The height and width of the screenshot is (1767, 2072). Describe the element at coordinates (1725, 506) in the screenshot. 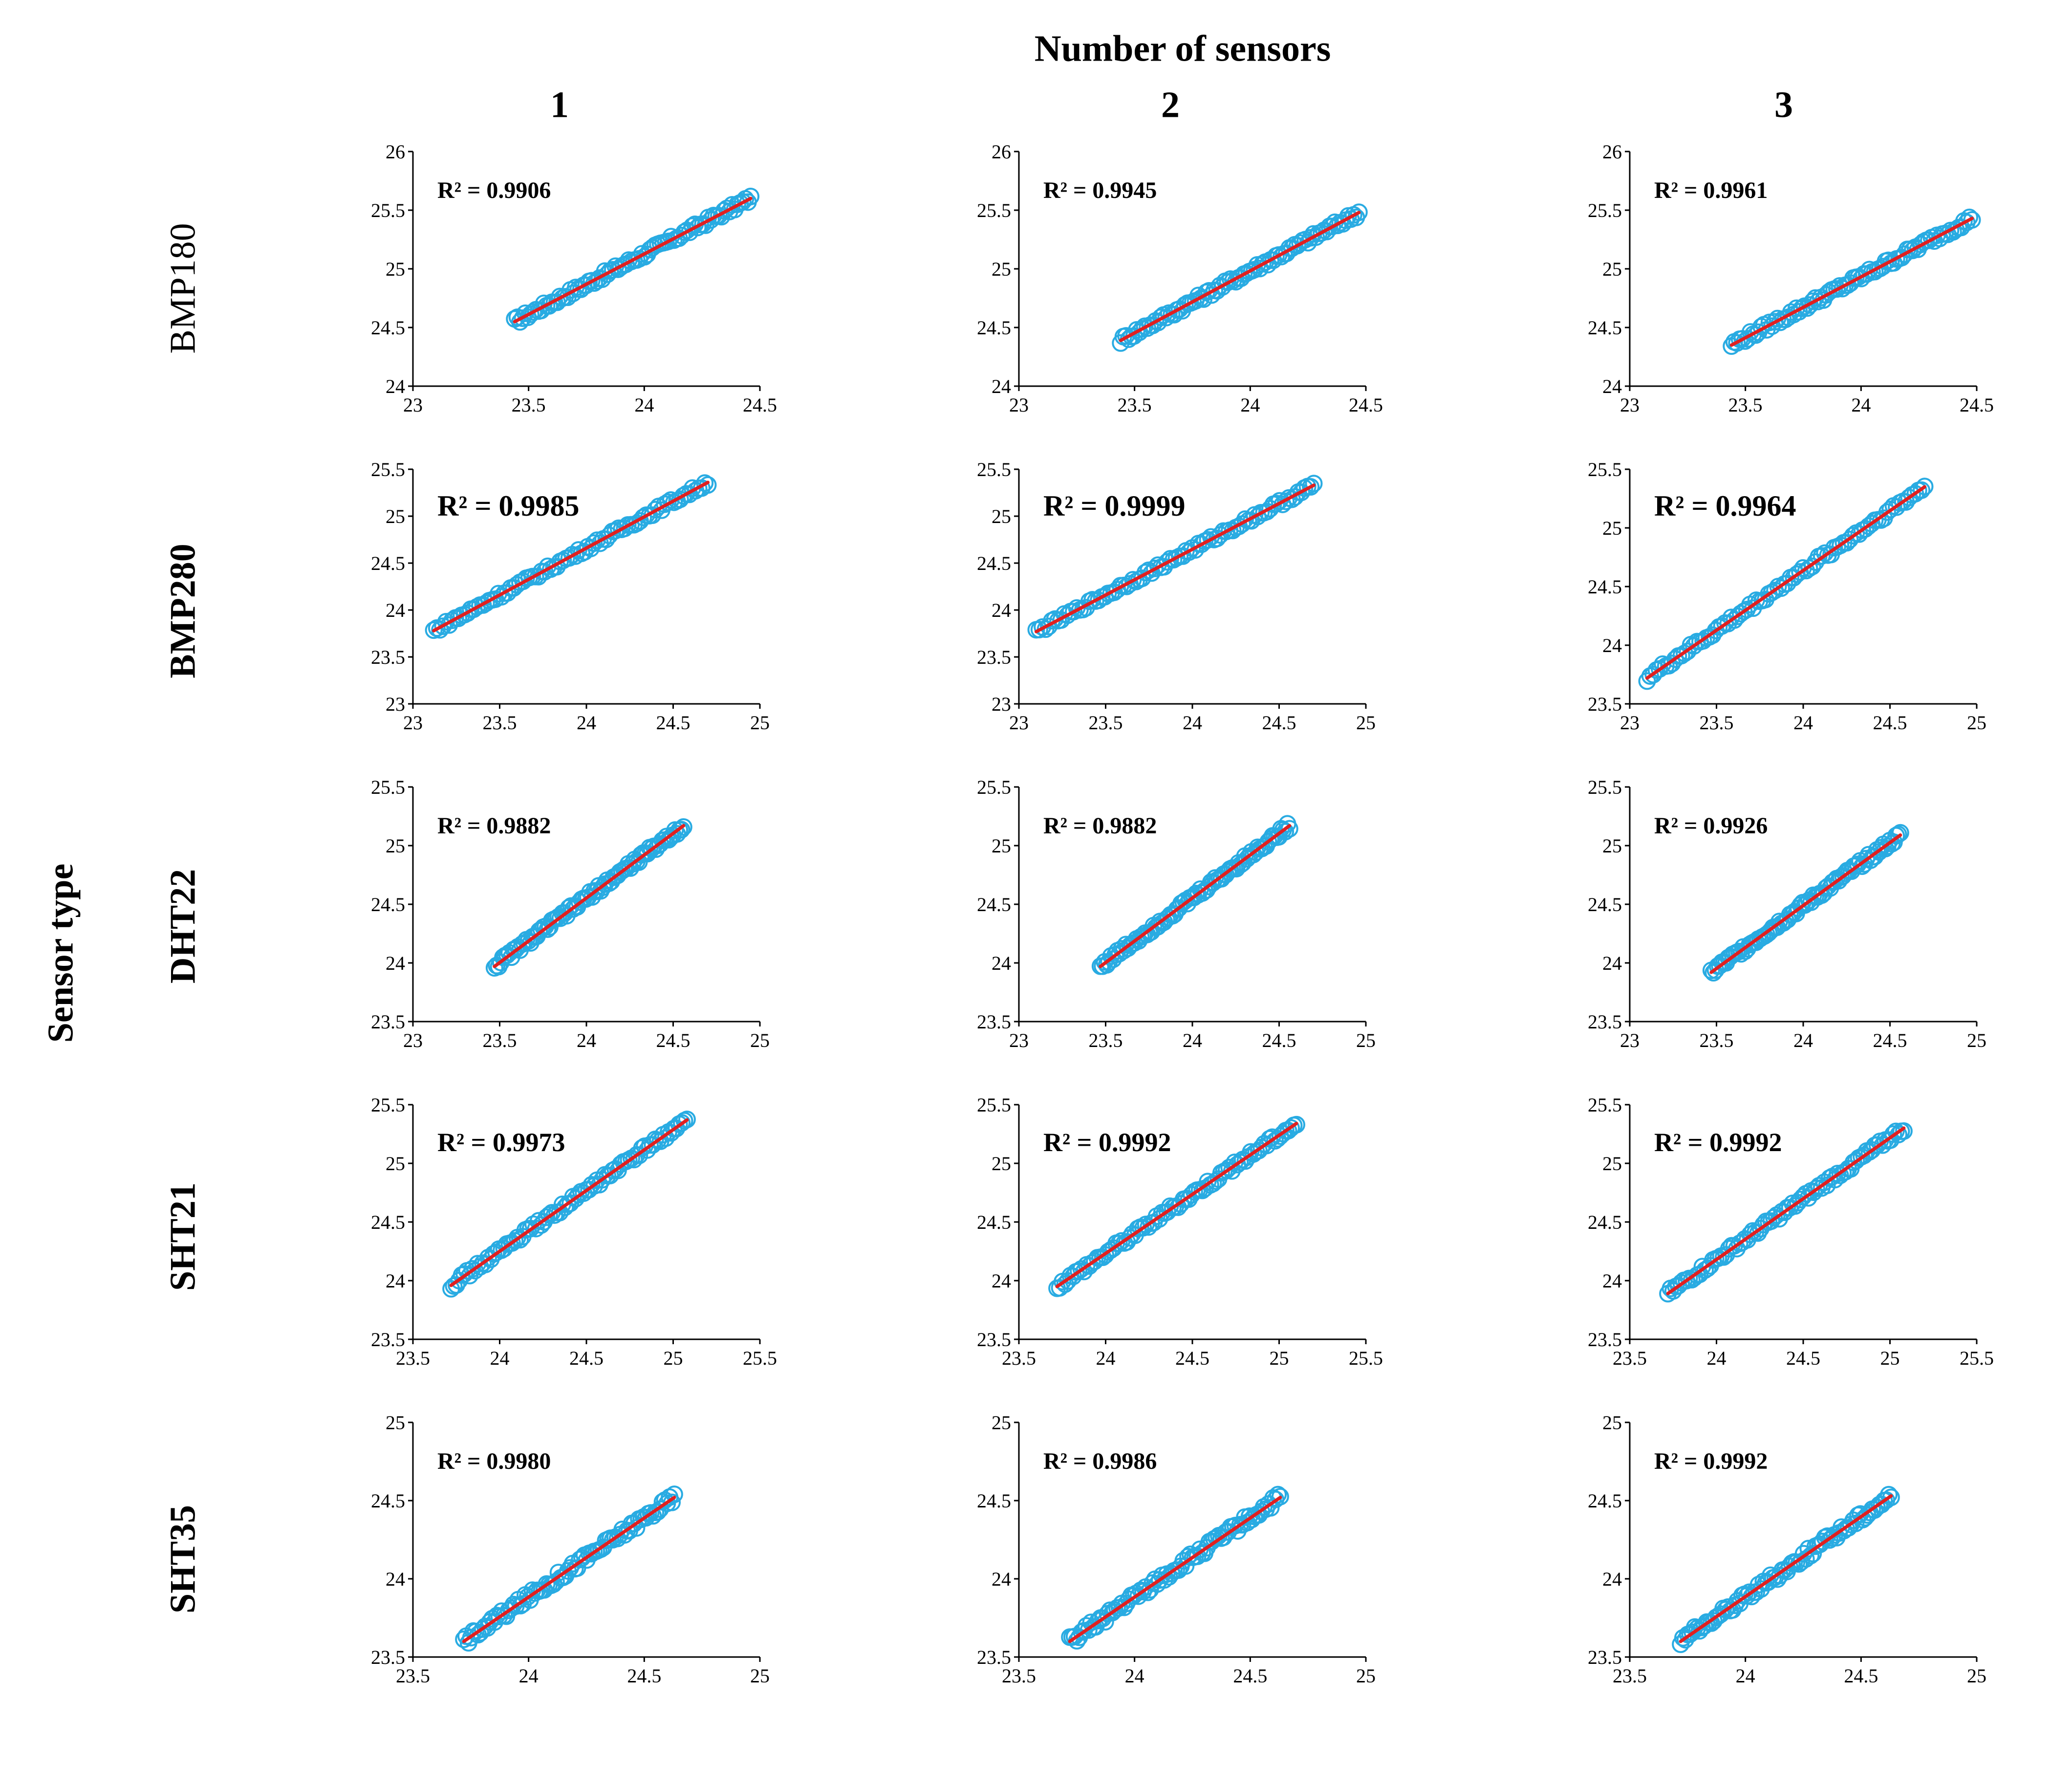

I see `r-squared-label: R² = 0.9964` at that location.